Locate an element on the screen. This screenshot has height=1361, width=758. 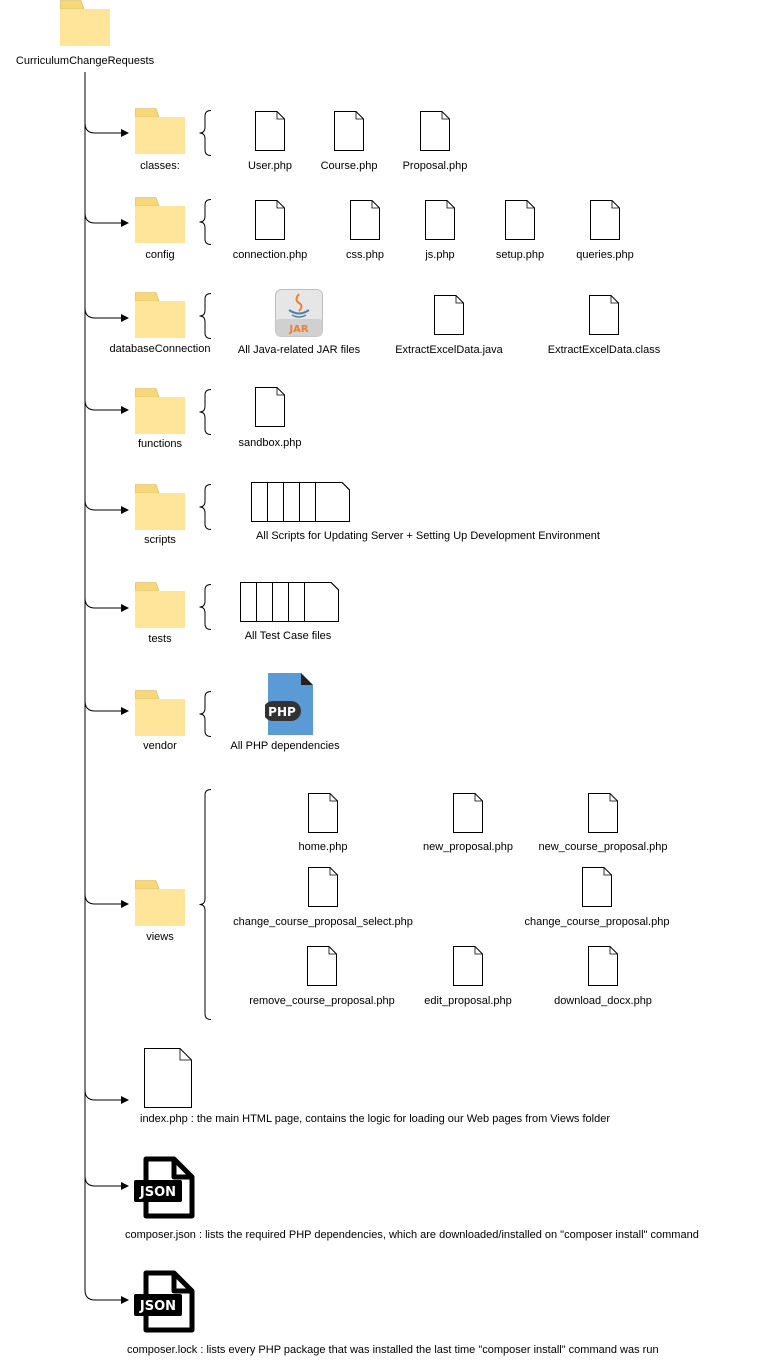
file-label: edit_proposal.php is located at coordinates (468, 1001).